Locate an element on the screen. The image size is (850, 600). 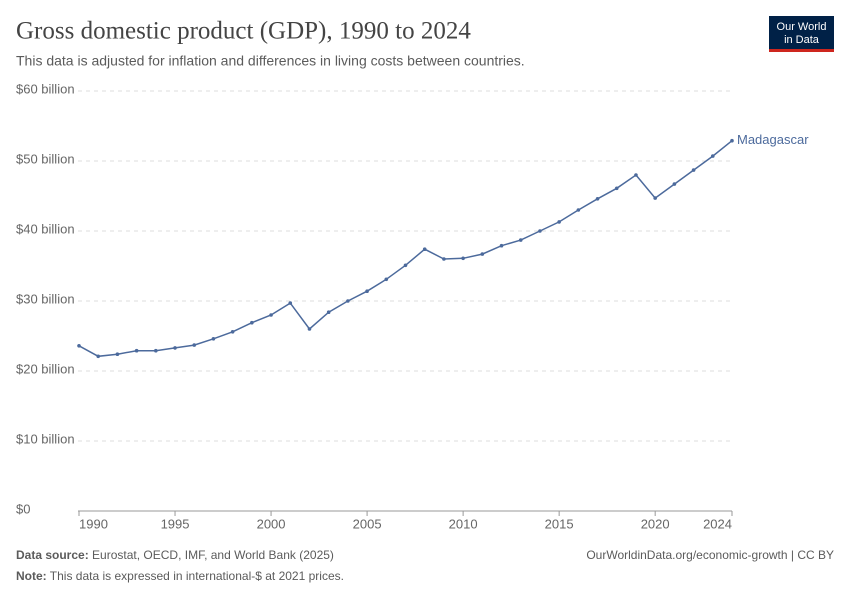
x-tick-label: 1990 is located at coordinates (93, 523).